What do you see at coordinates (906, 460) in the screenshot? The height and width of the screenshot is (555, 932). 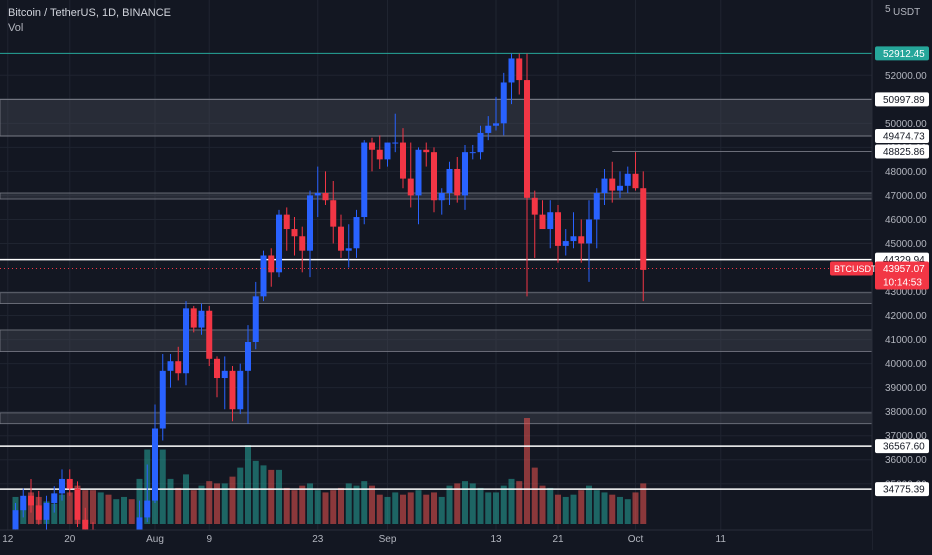 I see `price-tick-label: 36000.00` at bounding box center [906, 460].